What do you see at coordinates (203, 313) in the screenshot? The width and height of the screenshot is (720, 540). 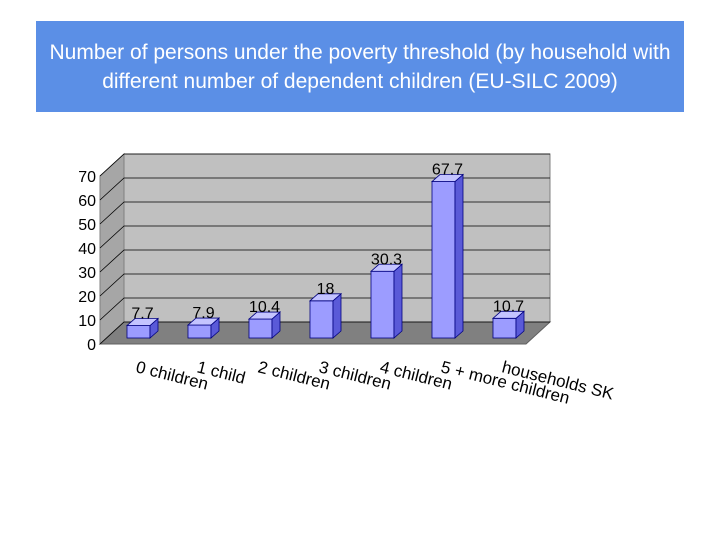 I see `bar-value-label: 7.9` at bounding box center [203, 313].